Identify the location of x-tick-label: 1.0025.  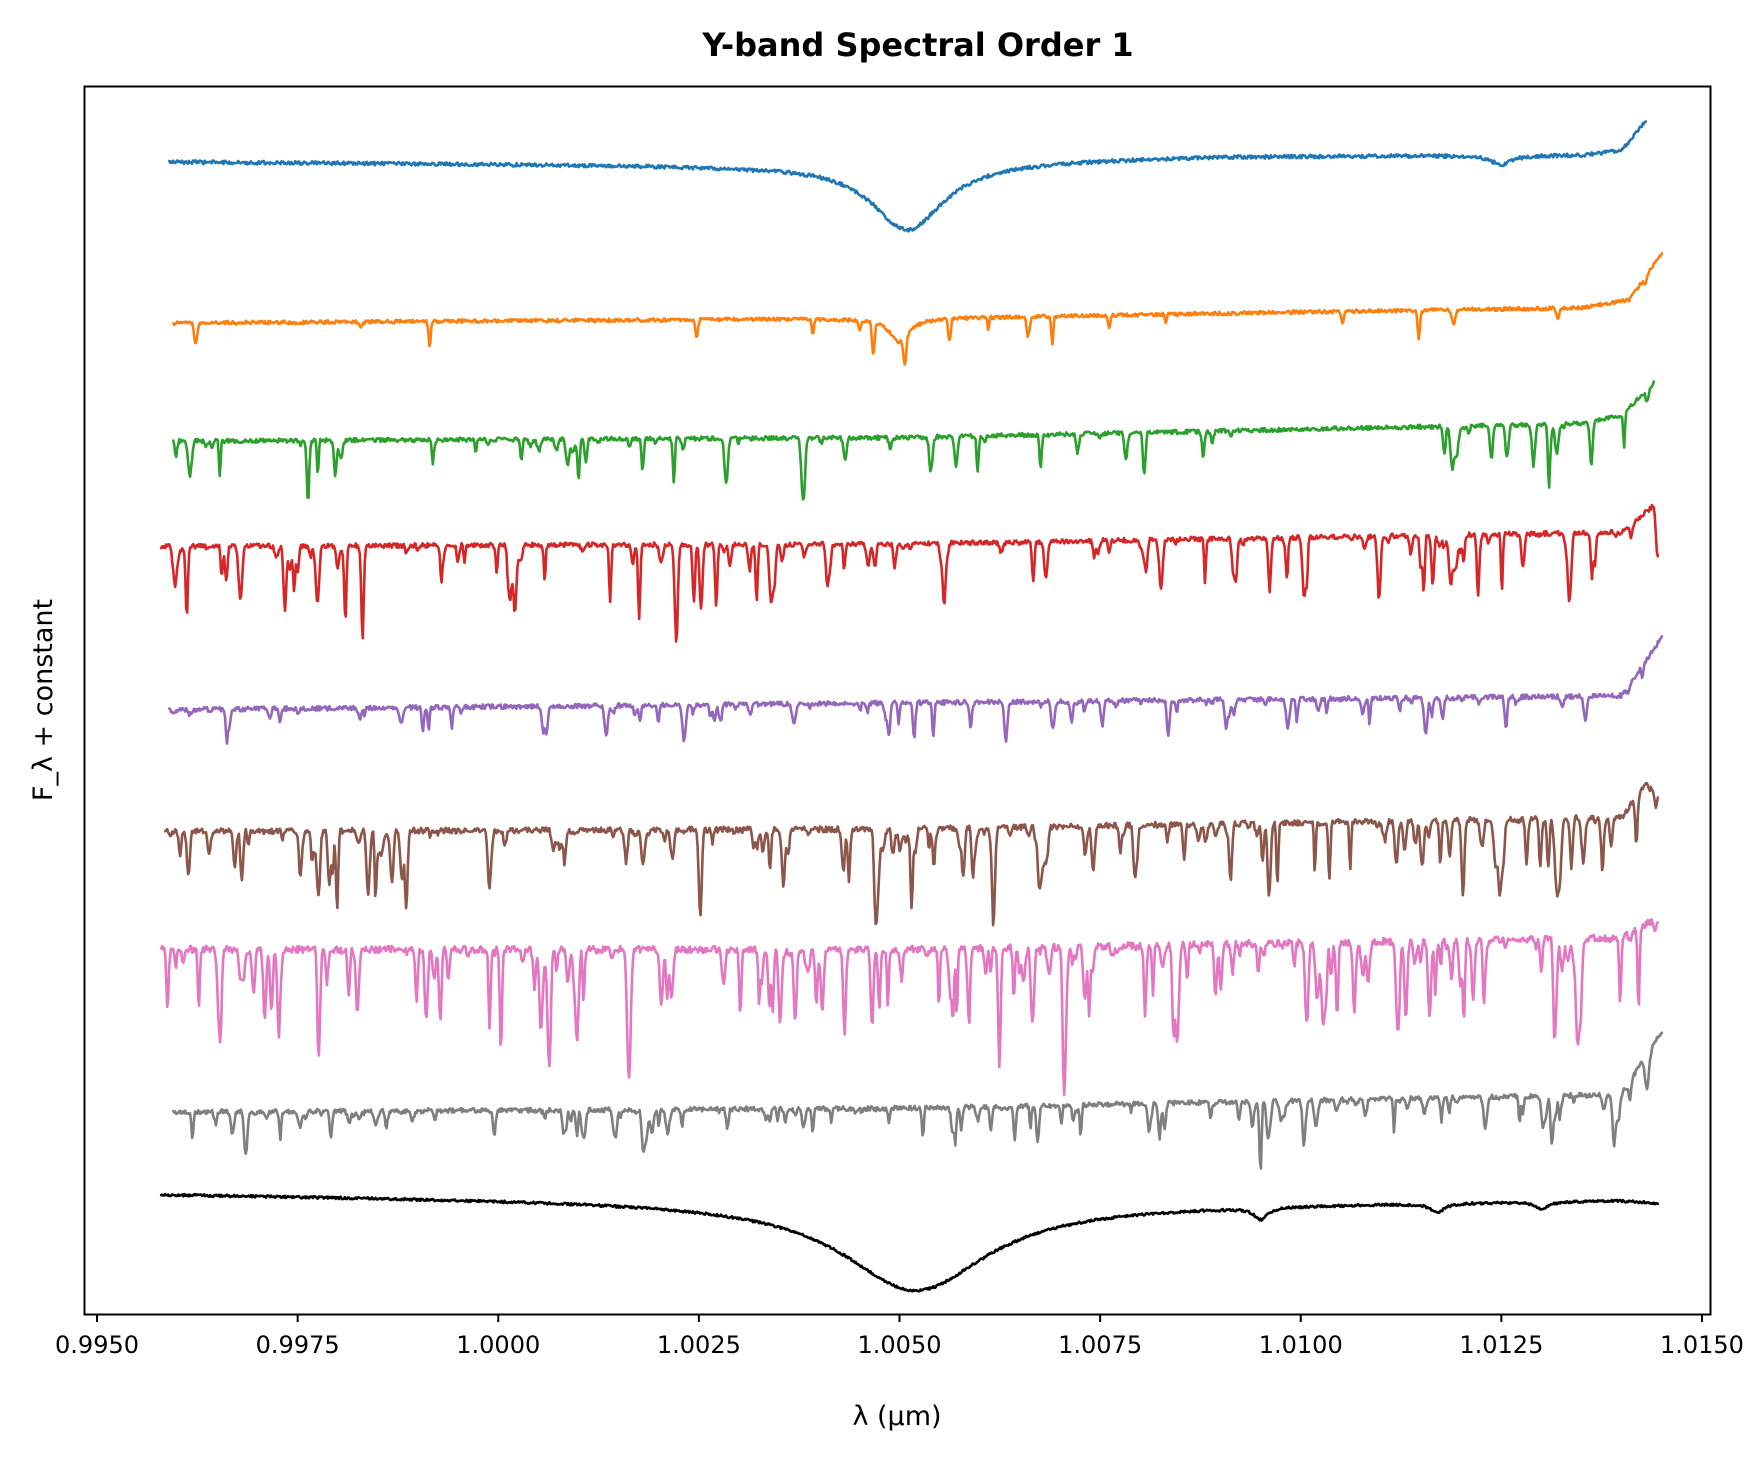
(699, 1345).